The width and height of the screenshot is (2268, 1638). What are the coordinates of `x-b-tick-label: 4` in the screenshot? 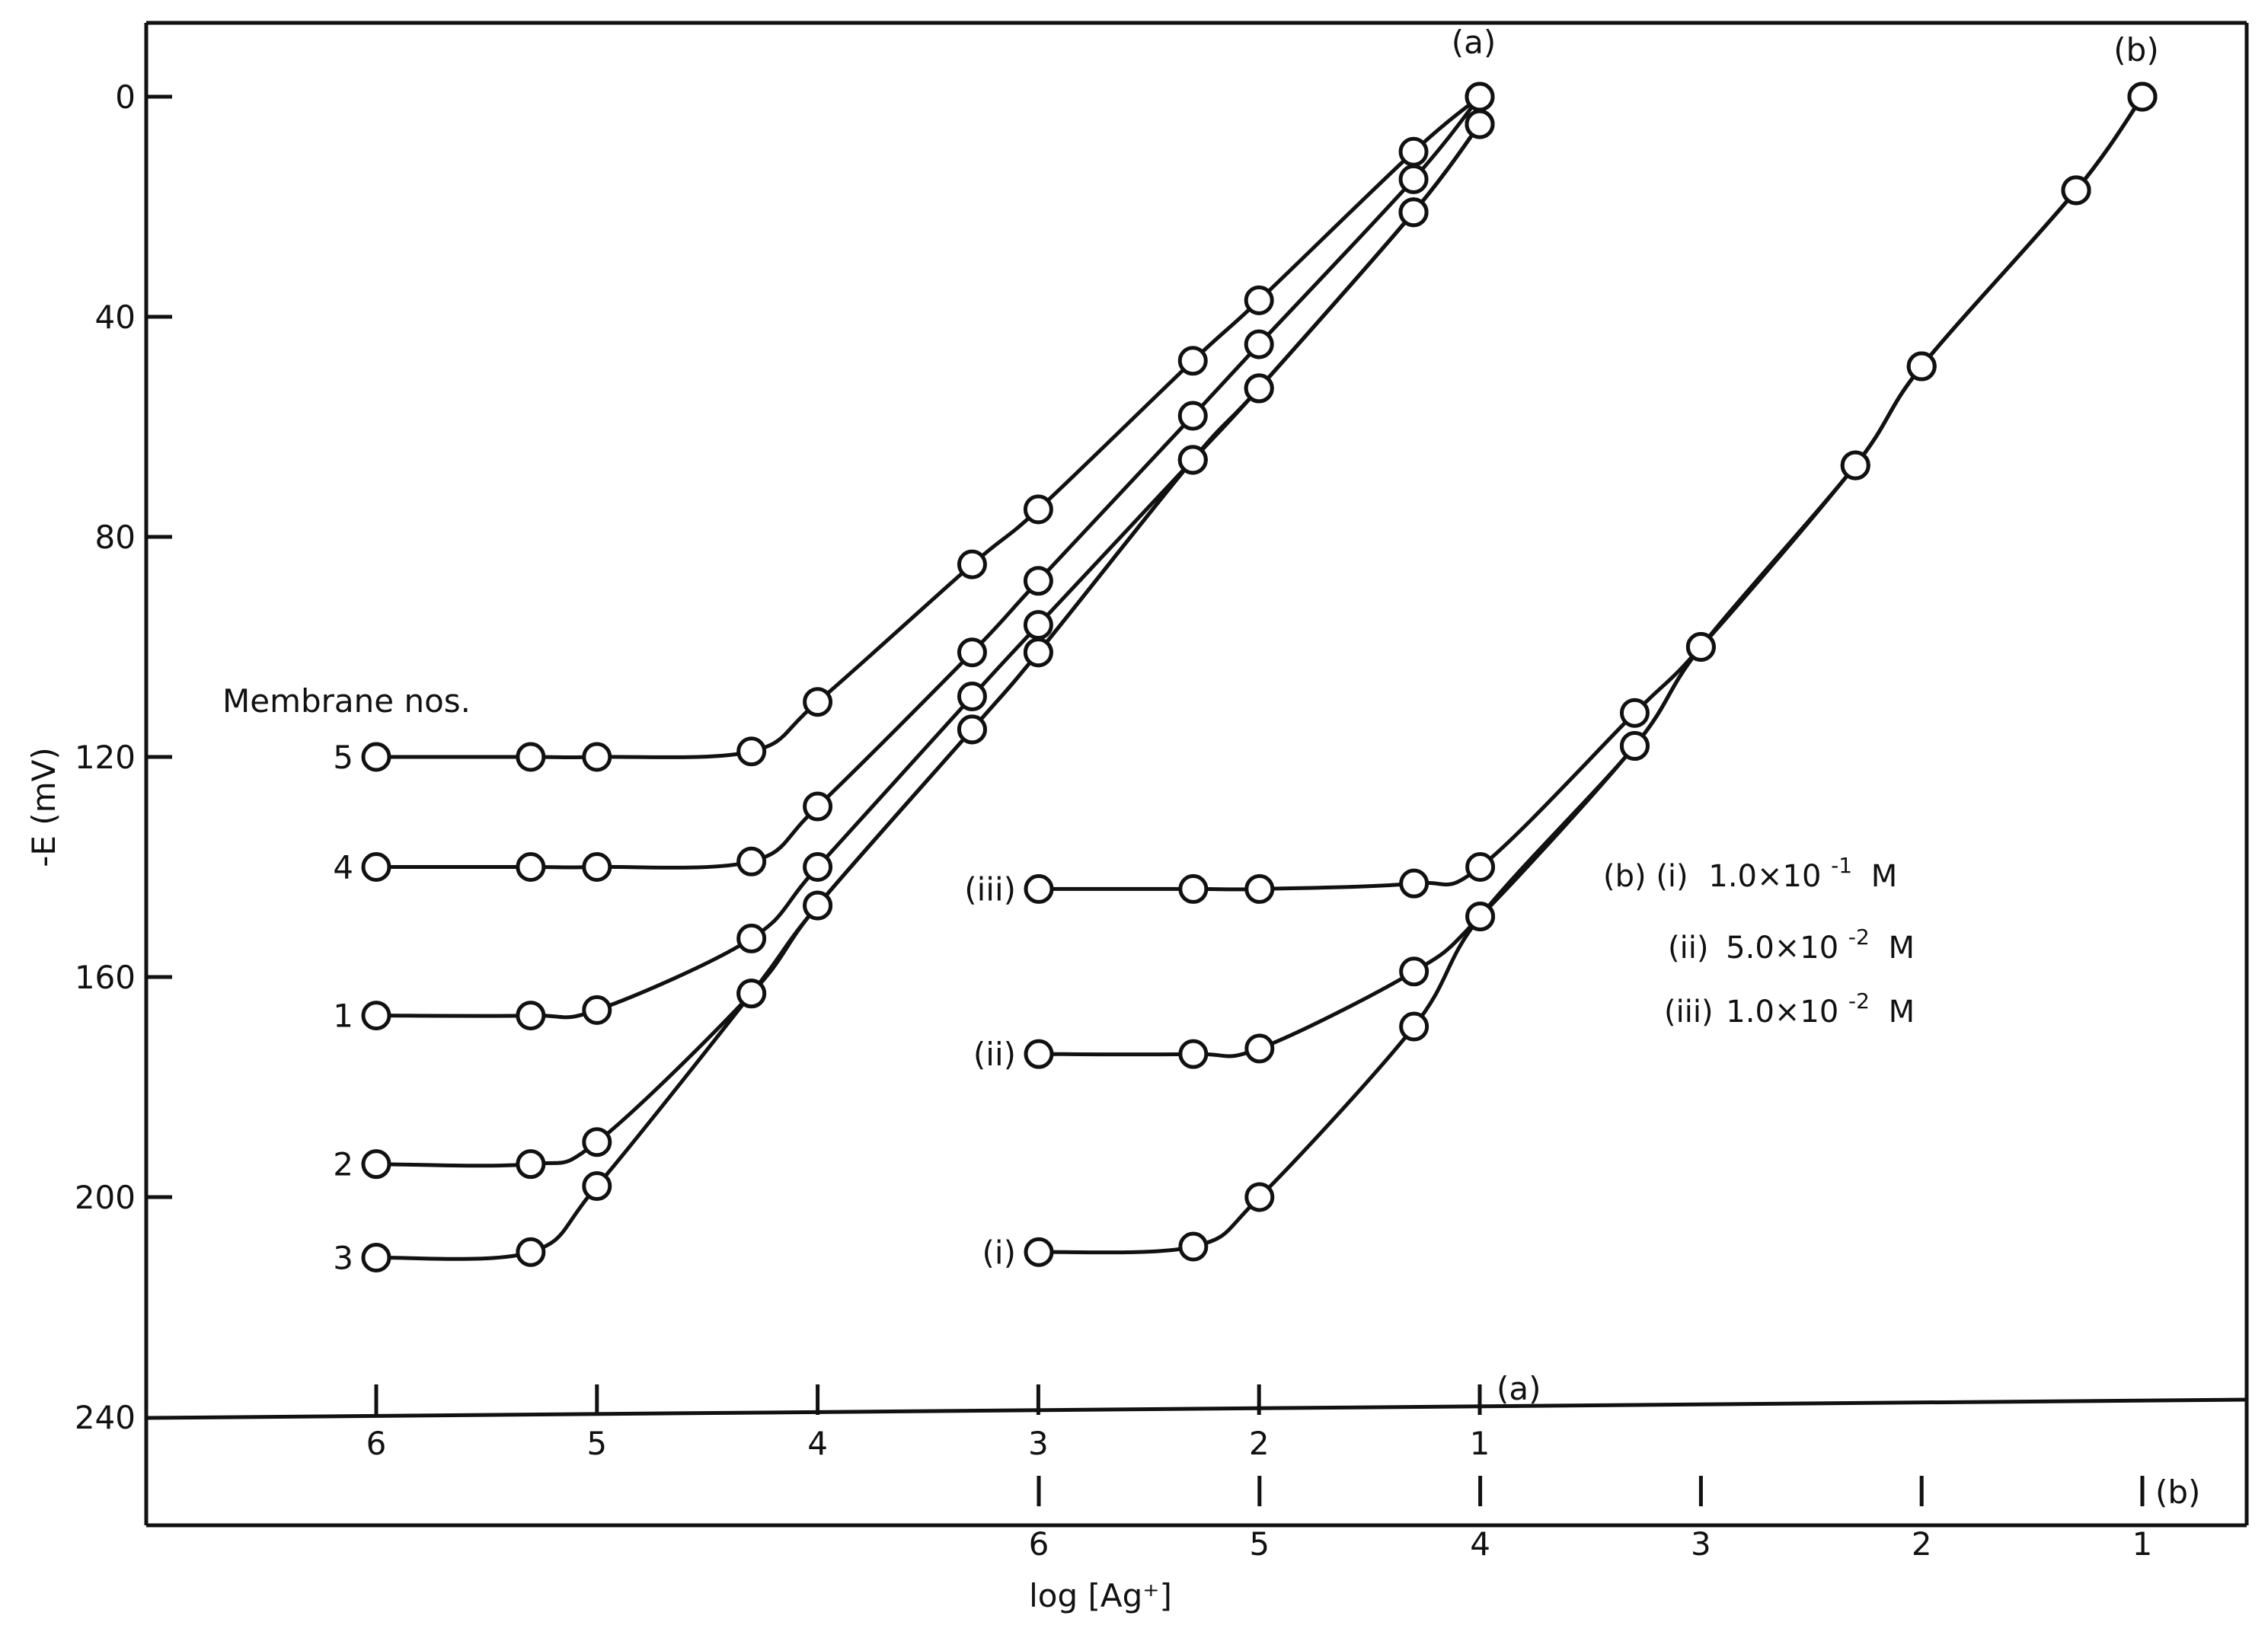 It's located at (1480, 1544).